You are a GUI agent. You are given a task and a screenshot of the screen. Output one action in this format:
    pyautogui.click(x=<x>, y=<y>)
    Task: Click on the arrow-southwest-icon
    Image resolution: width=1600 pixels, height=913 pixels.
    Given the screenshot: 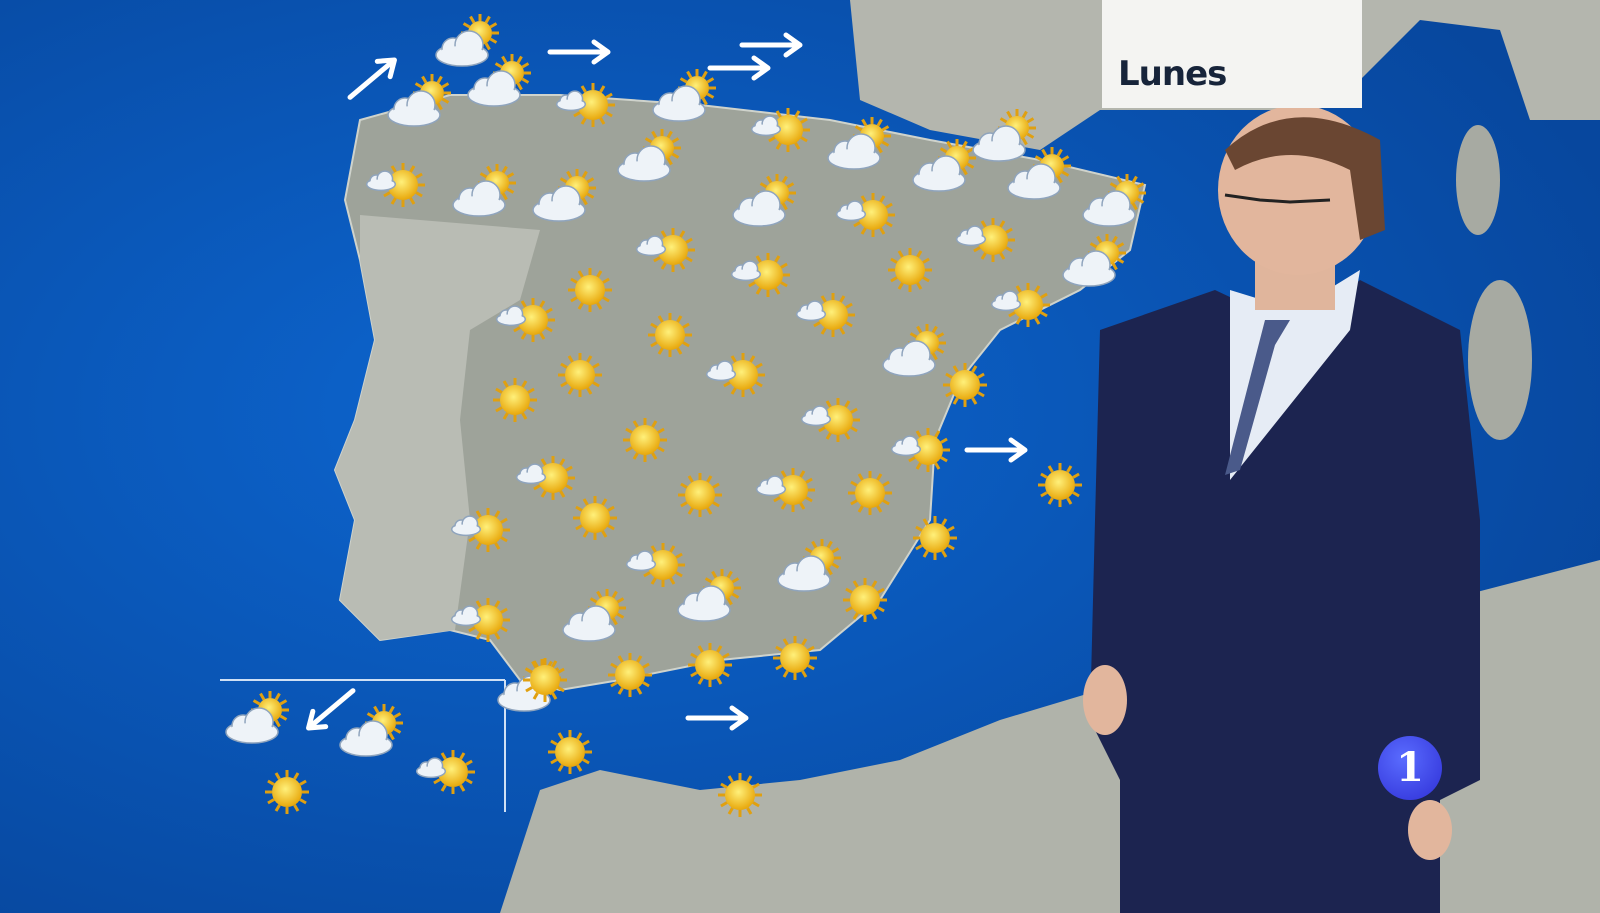 What is the action you would take?
    pyautogui.click(x=331, y=709)
    